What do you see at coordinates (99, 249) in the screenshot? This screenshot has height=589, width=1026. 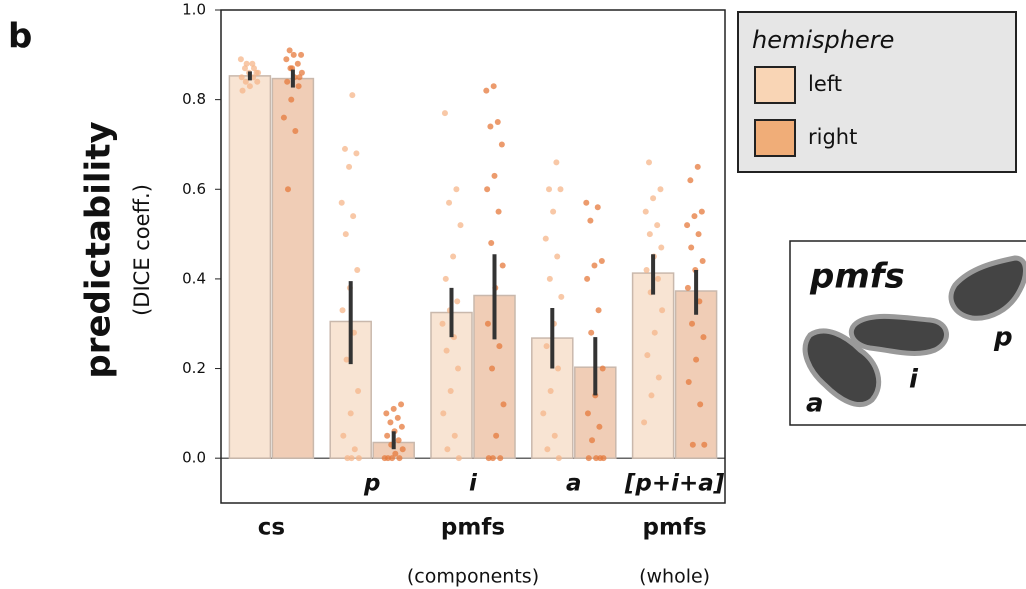 I see `y-axis-label: predictability` at bounding box center [99, 249].